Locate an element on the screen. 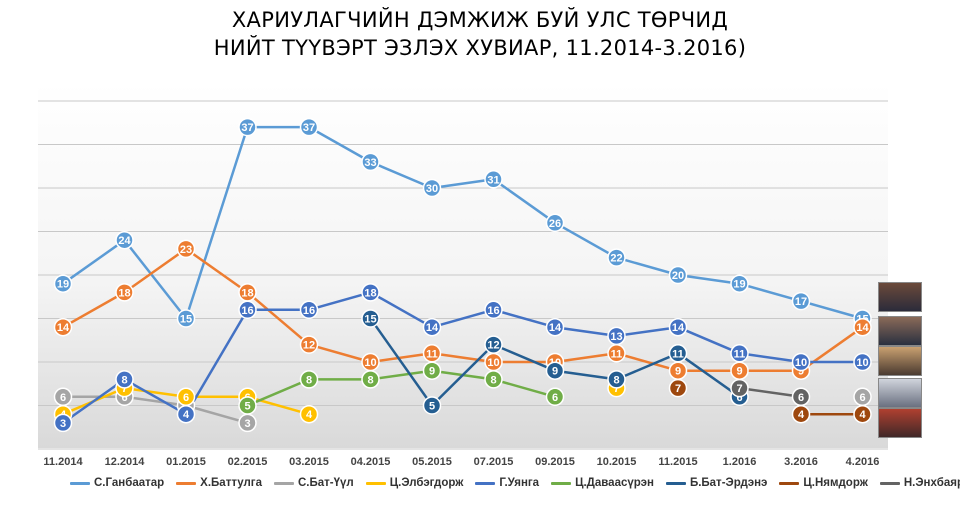 The height and width of the screenshot is (519, 960). data-point: 26 is located at coordinates (555, 223).